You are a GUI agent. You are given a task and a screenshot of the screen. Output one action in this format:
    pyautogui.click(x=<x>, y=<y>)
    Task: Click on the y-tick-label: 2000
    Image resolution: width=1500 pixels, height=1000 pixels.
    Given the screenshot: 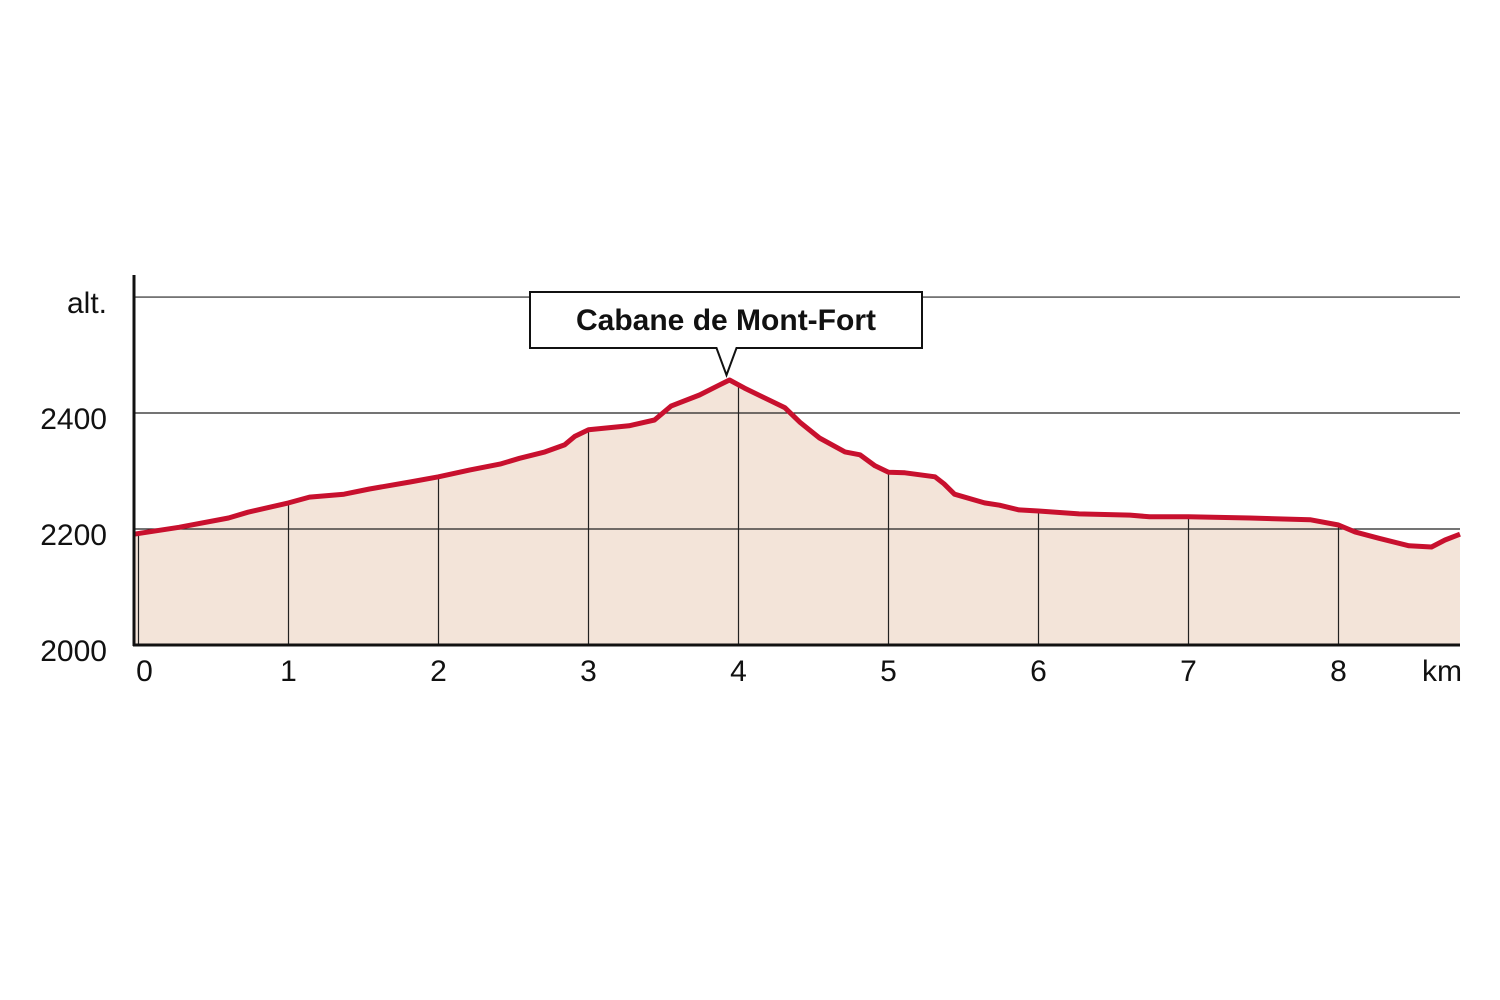 What is the action you would take?
    pyautogui.click(x=73, y=651)
    